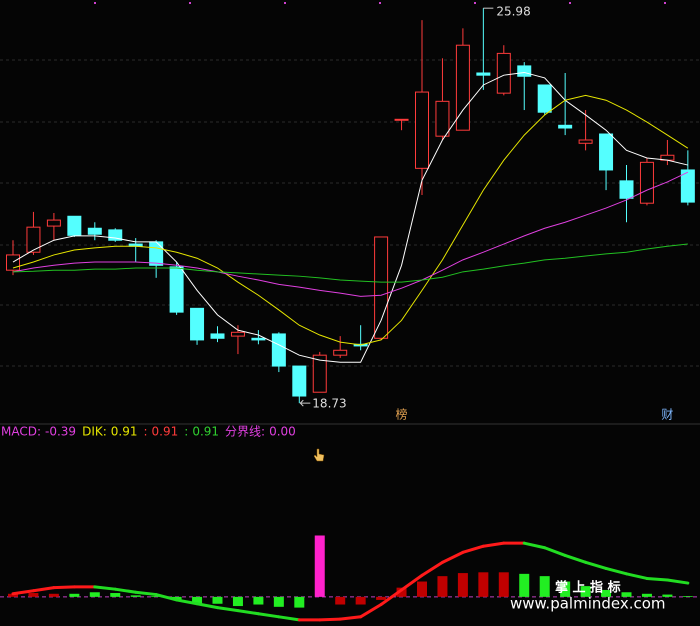 The width and height of the screenshot is (700, 626). Describe the element at coordinates (513, 12) in the screenshot. I see `high-label: 25.98` at that location.